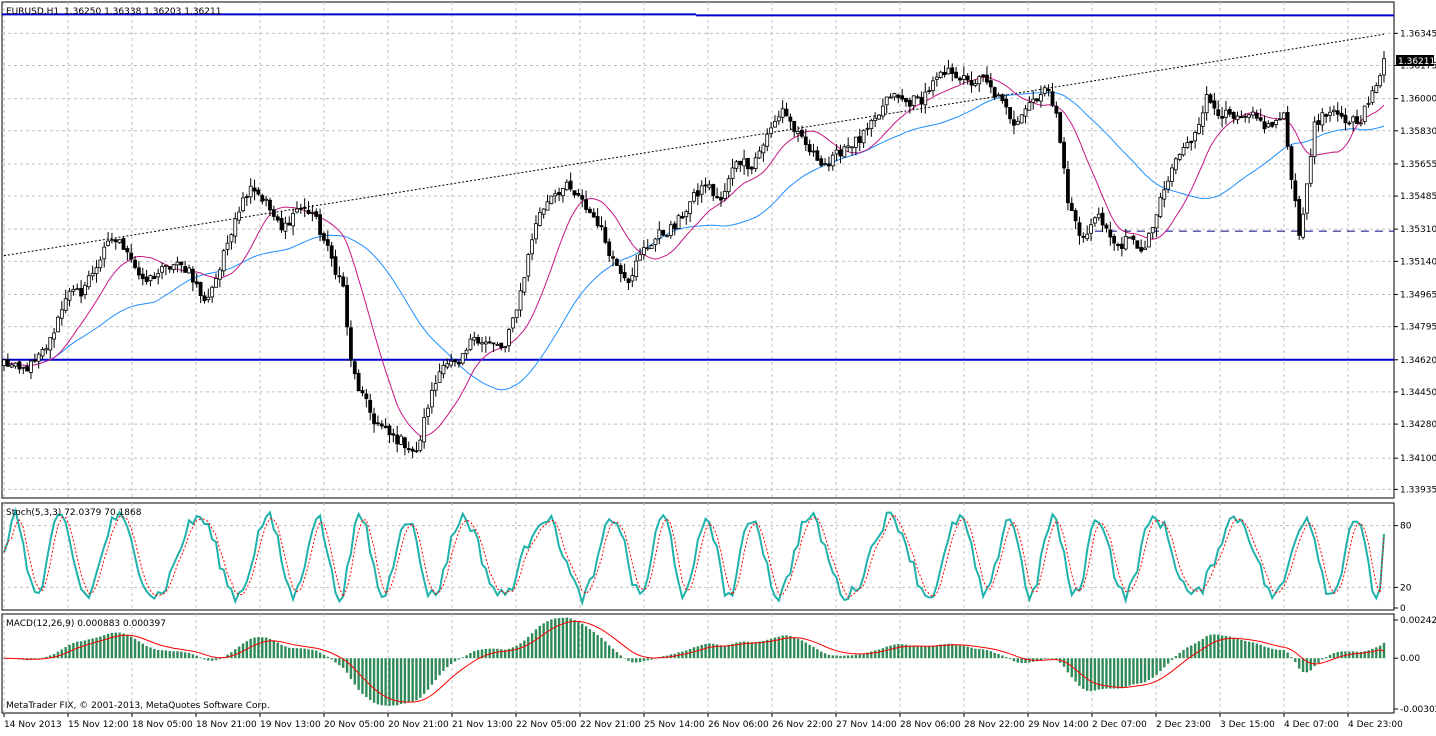 Image resolution: width=1436 pixels, height=736 pixels. I want to click on time-tick-label: 26 Nov 06:00, so click(738, 725).